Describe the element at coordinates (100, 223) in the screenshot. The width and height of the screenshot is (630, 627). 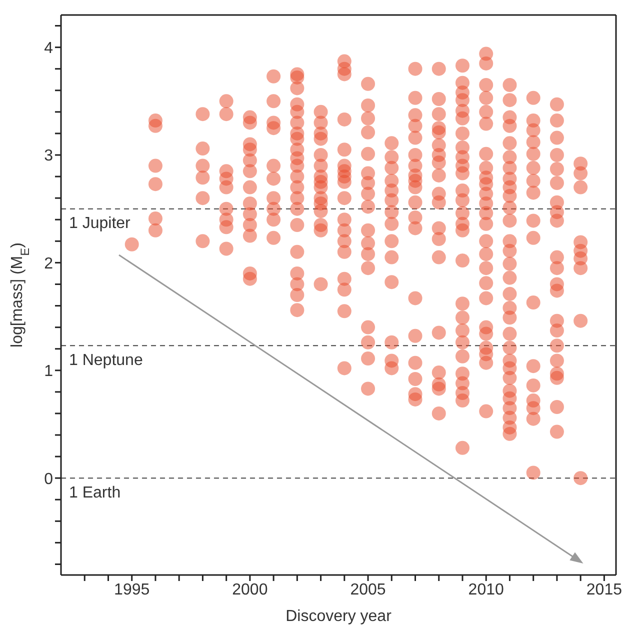
I see `ref-line-label: 1 Jupiter` at that location.